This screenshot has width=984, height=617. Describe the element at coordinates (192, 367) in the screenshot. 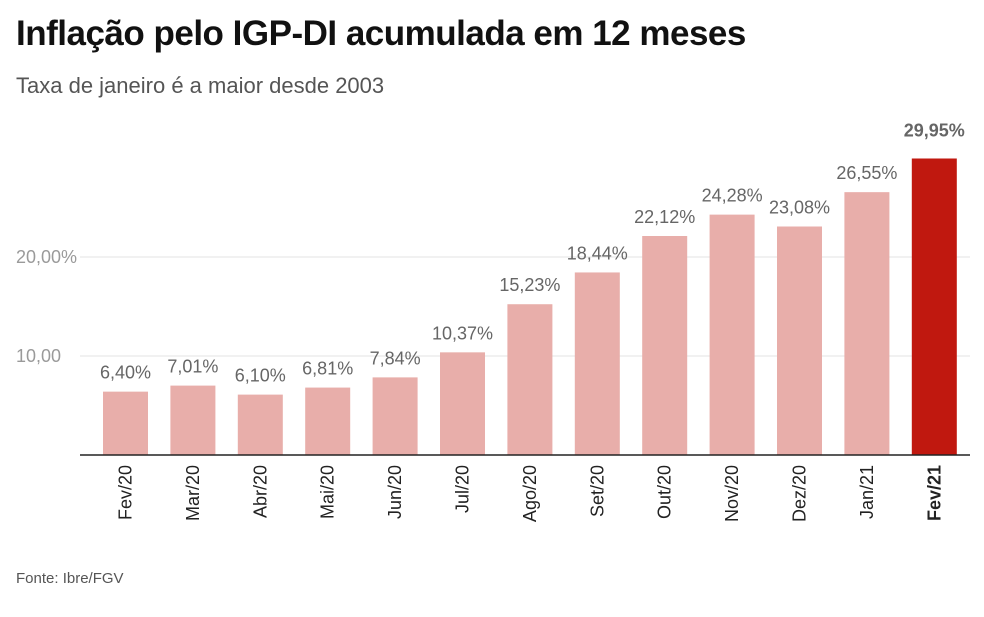

I see `data-label: 7,01%` at that location.